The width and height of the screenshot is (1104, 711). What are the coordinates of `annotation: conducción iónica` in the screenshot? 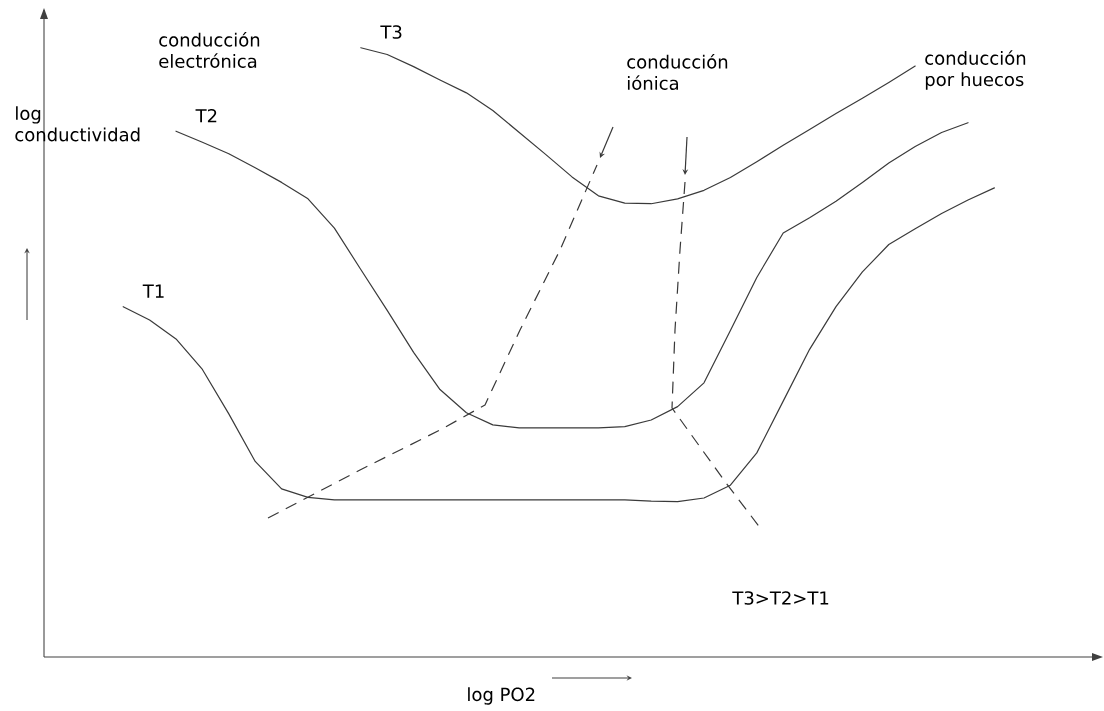 It's located at (677, 72).